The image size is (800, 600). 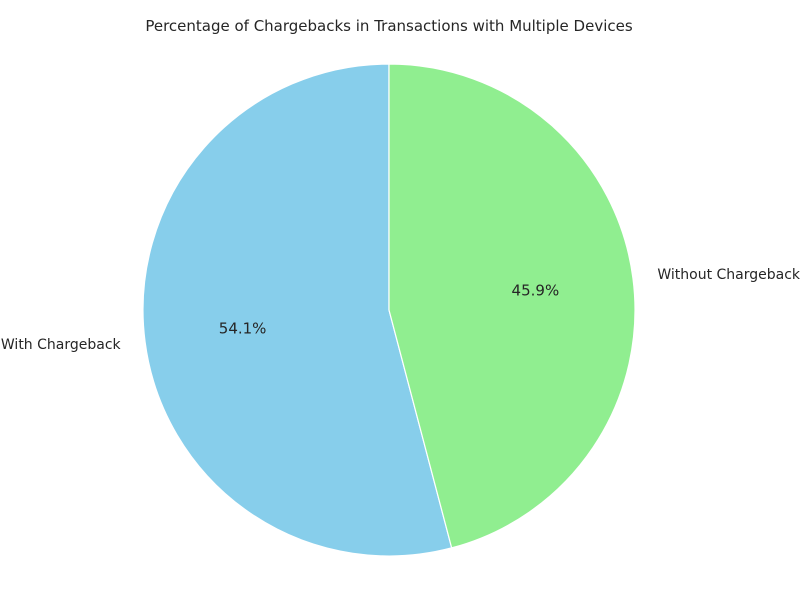 I want to click on slice-label-with-chargeback: With Chargeback, so click(x=61, y=345).